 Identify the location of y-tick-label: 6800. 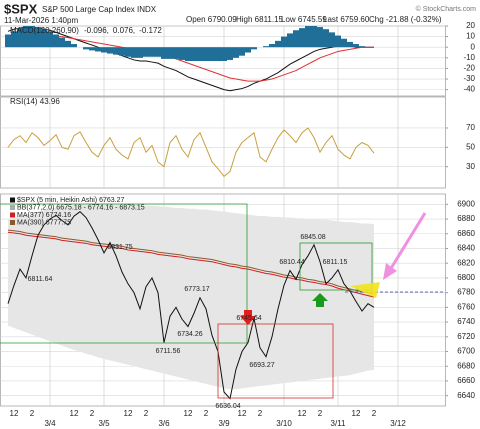
(466, 277).